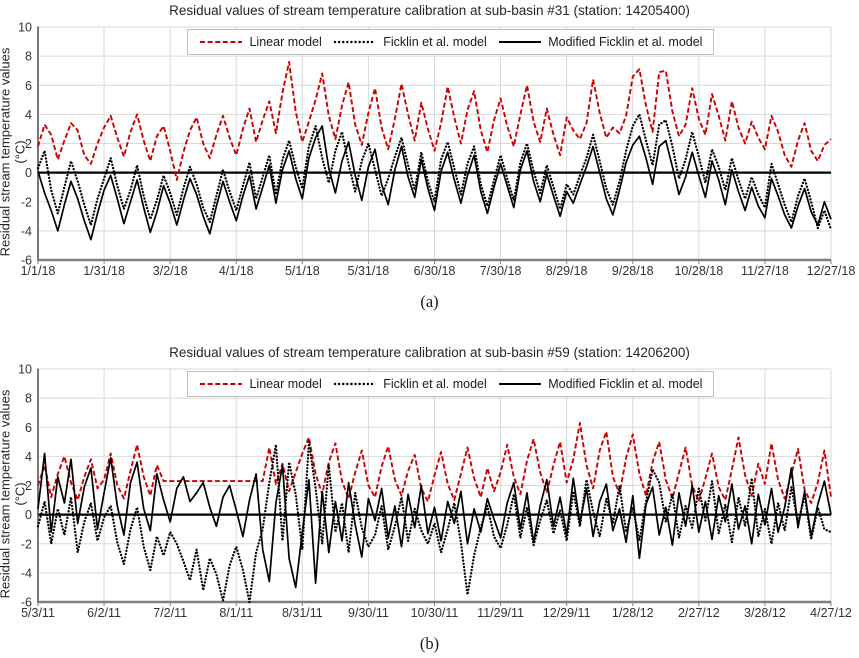 The height and width of the screenshot is (658, 859). I want to click on svg-text: 1/1/18, so click(38, 271).